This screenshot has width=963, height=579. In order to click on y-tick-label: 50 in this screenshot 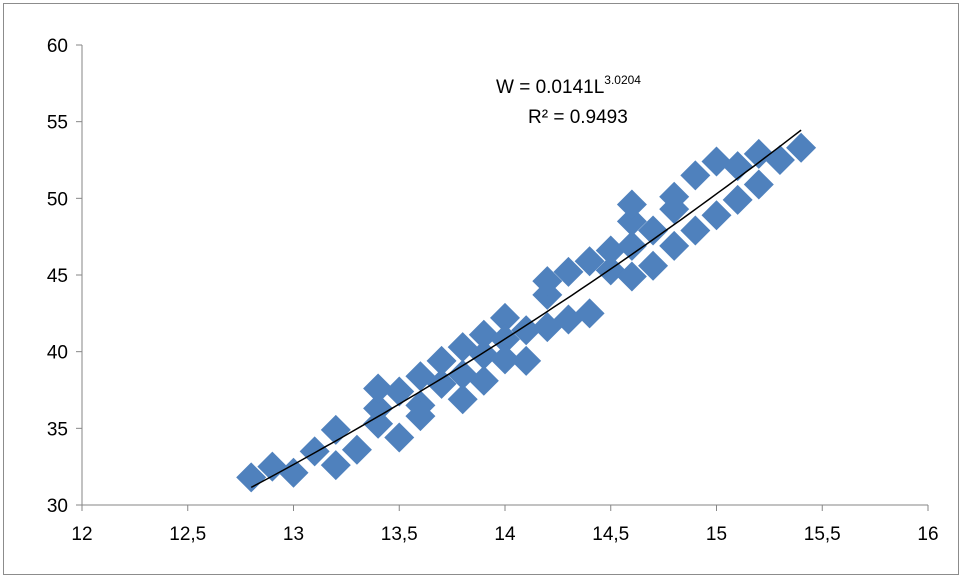, I will do `click(57, 199)`.